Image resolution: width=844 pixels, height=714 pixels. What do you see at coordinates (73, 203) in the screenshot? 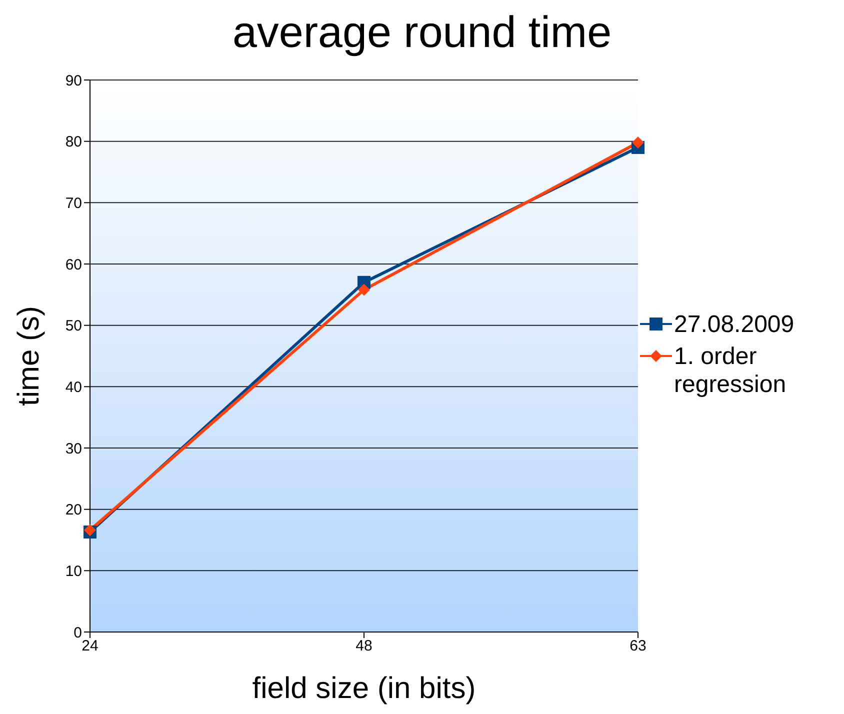
I see `y-tick-label: 70` at bounding box center [73, 203].